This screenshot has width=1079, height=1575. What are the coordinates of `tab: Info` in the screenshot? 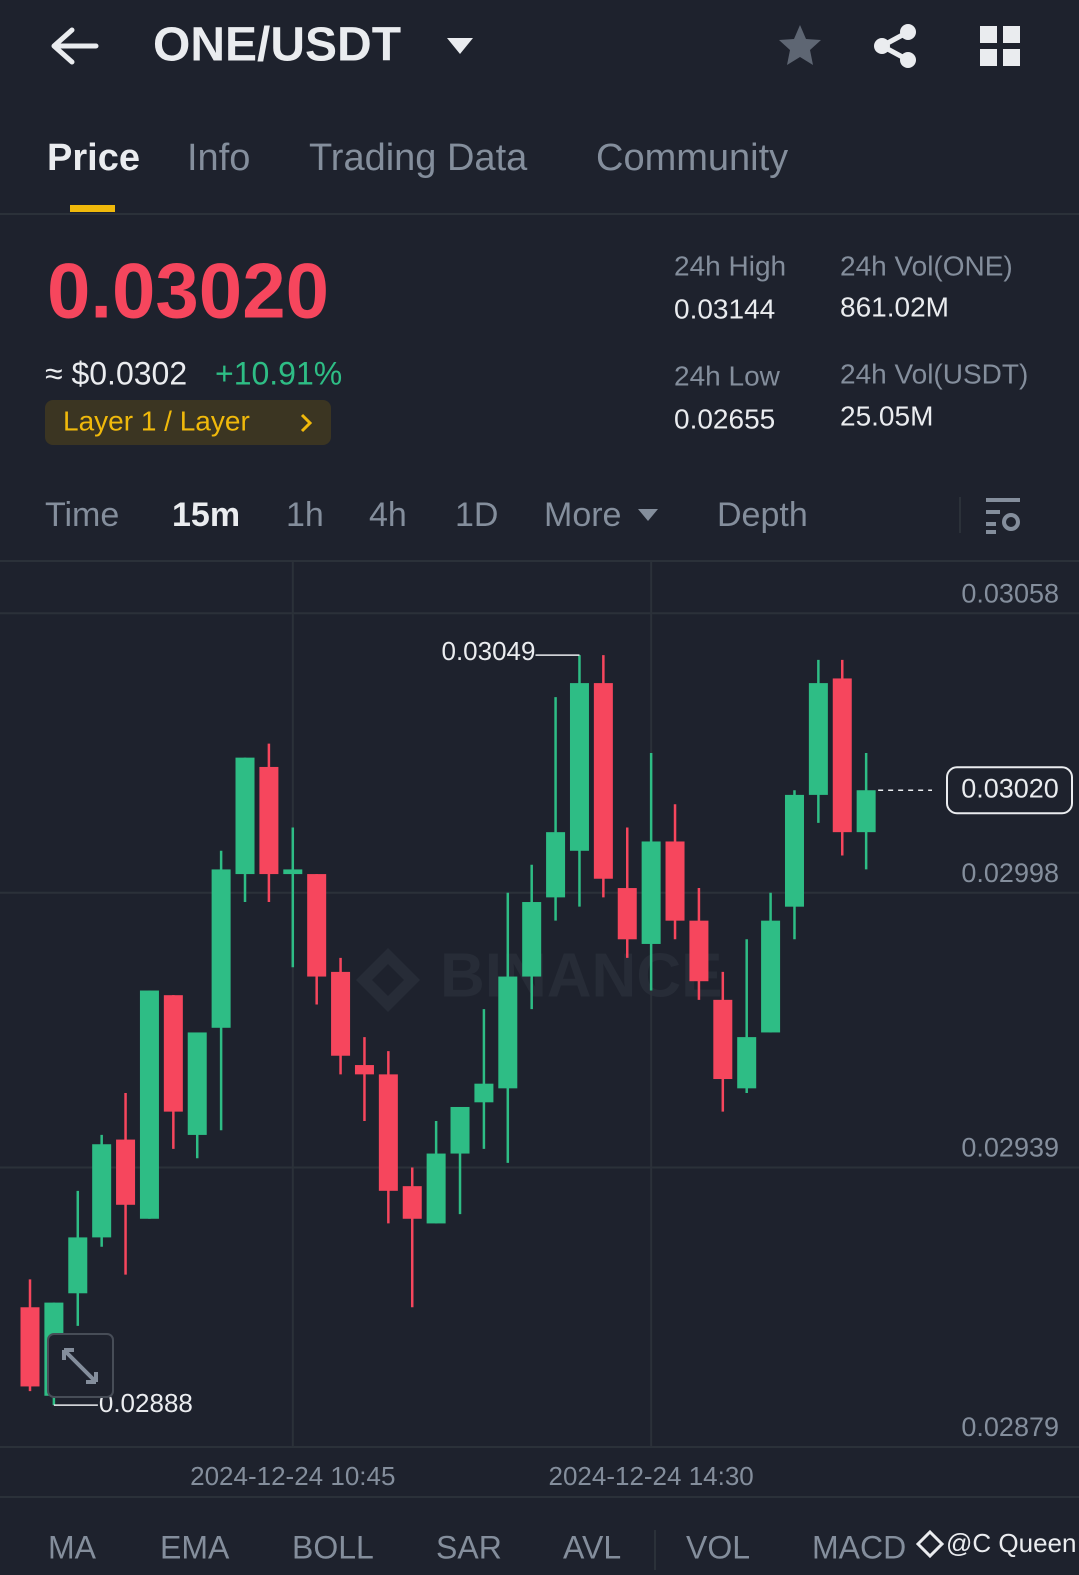 It's located at (218, 158).